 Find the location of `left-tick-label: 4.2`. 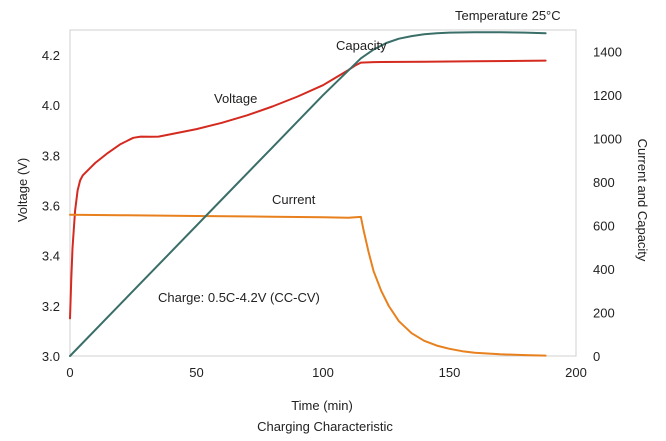

left-tick-label: 4.2 is located at coordinates (51, 55).